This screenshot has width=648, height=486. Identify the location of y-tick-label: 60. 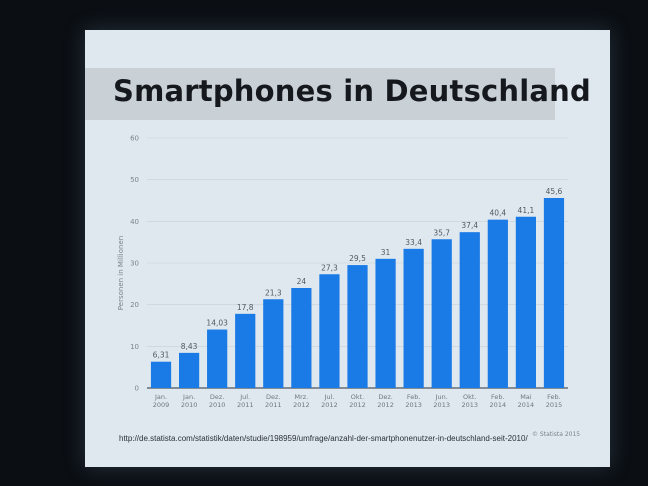
(134, 139).